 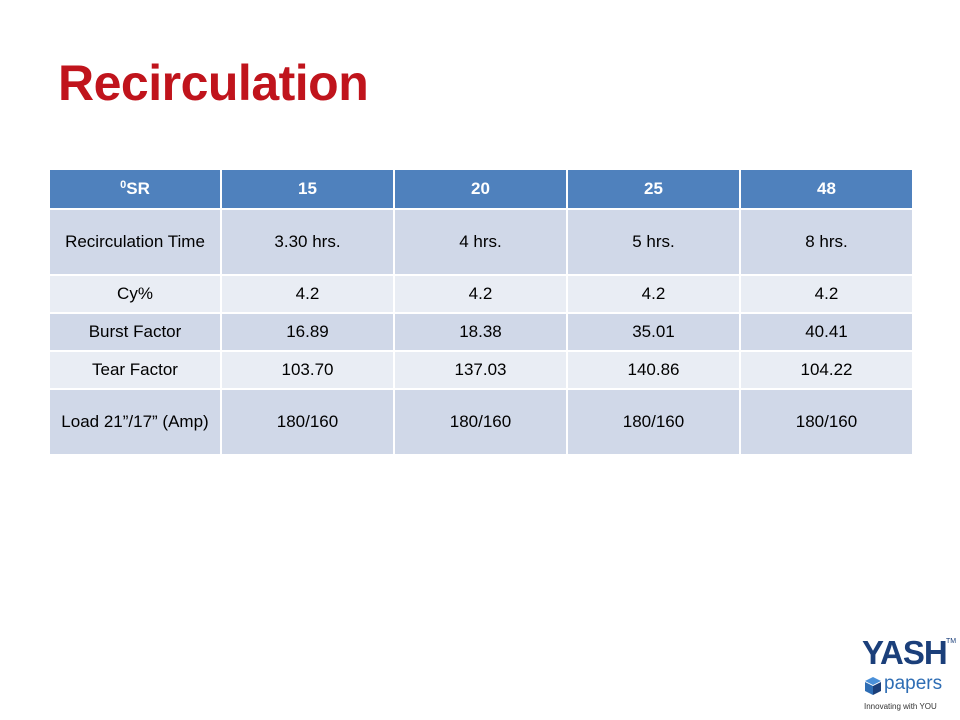 I want to click on header-cell-sr: 0SR, so click(x=135, y=189).